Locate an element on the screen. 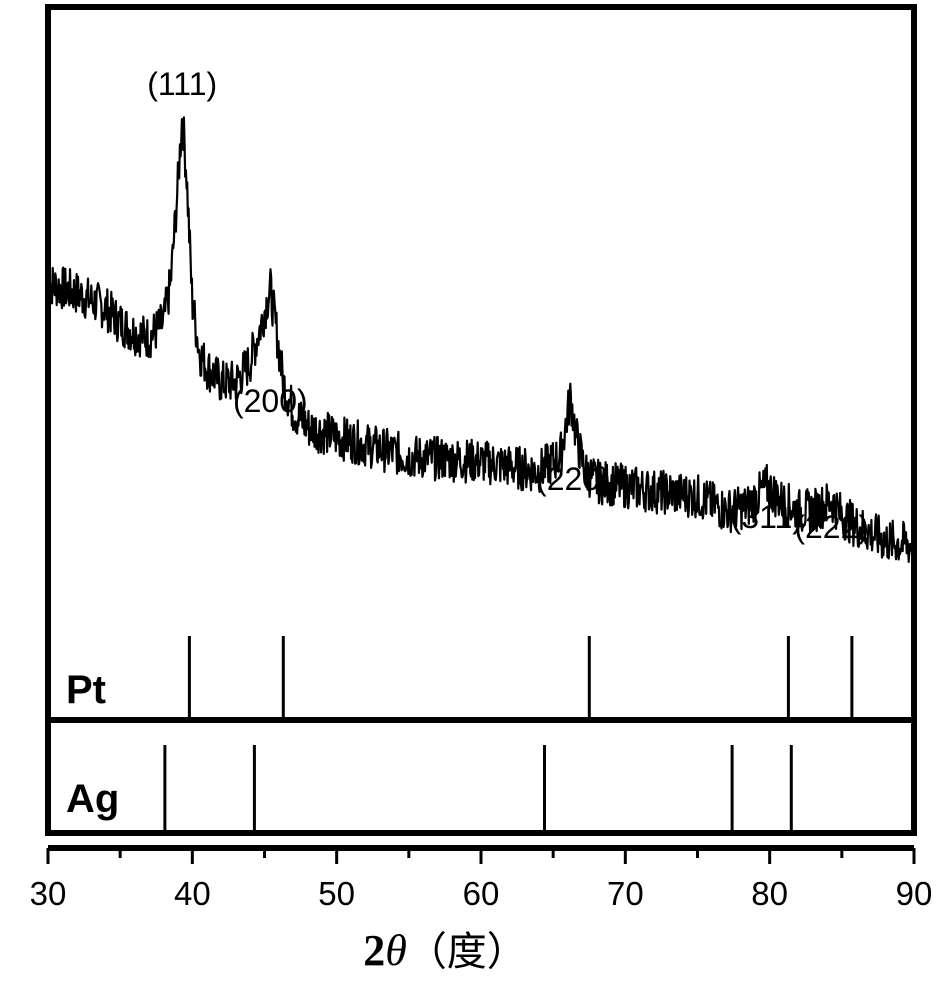 The width and height of the screenshot is (941, 1000). x-axis-title-unit: （度） is located at coordinates (467, 952).